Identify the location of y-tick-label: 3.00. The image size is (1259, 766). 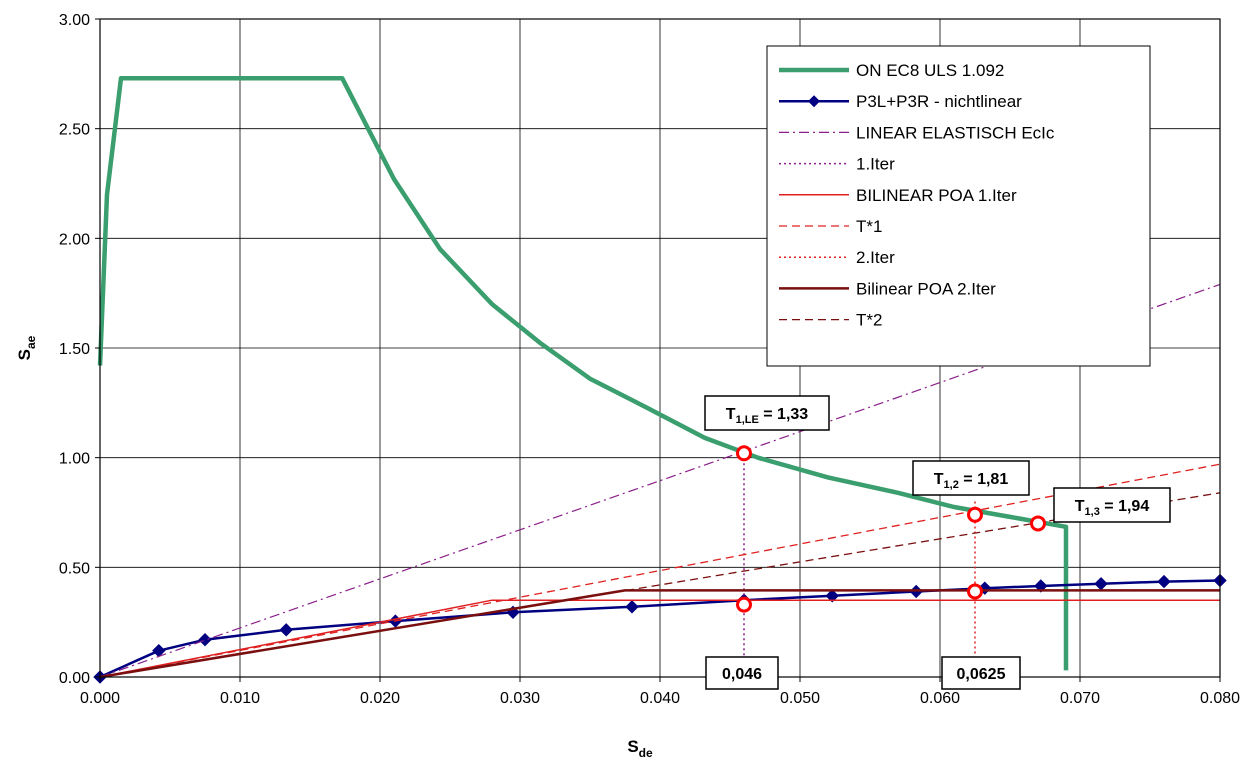
(74, 20).